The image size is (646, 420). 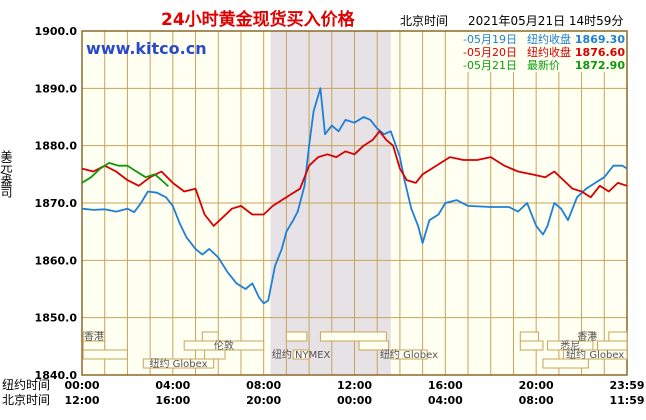 I want to click on market-session-label: 悉尼, so click(x=570, y=346).